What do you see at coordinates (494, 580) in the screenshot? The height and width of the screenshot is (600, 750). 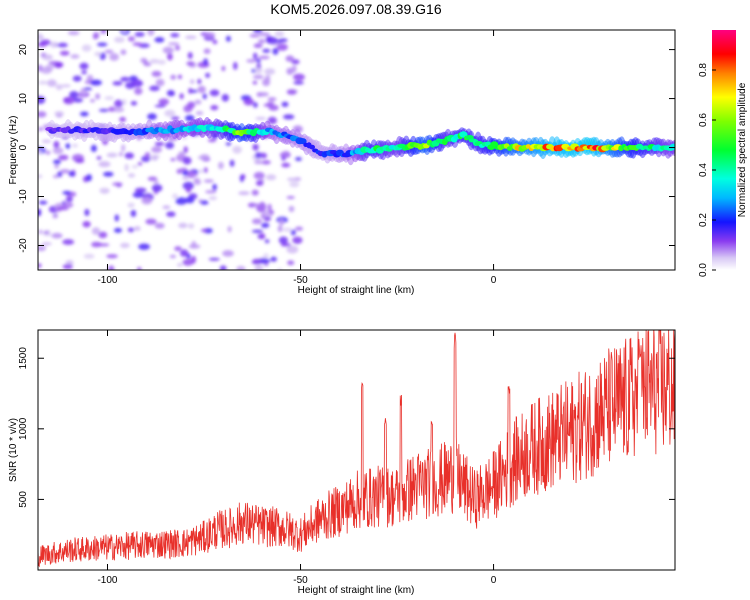 I see `x-tick-label: 0` at bounding box center [494, 580].